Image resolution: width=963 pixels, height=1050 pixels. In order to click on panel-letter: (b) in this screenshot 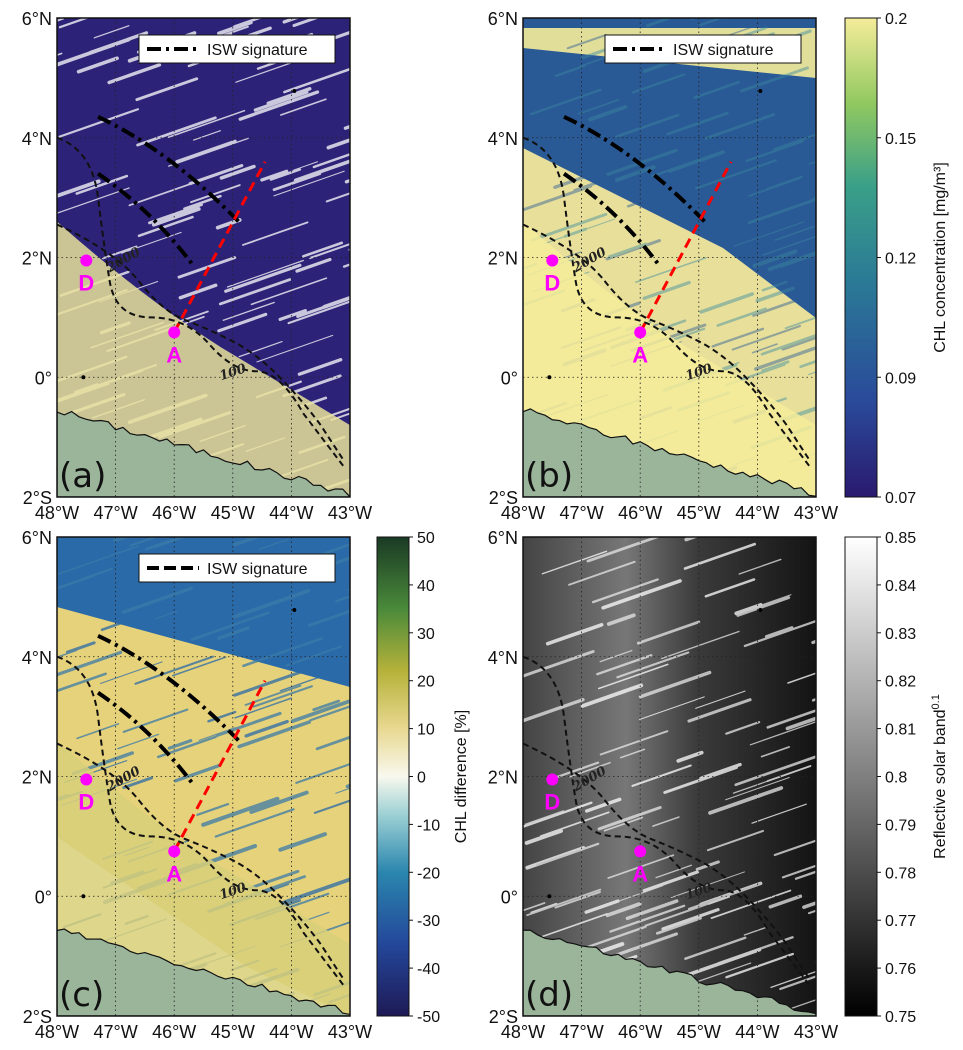, I will do `click(549, 476)`.